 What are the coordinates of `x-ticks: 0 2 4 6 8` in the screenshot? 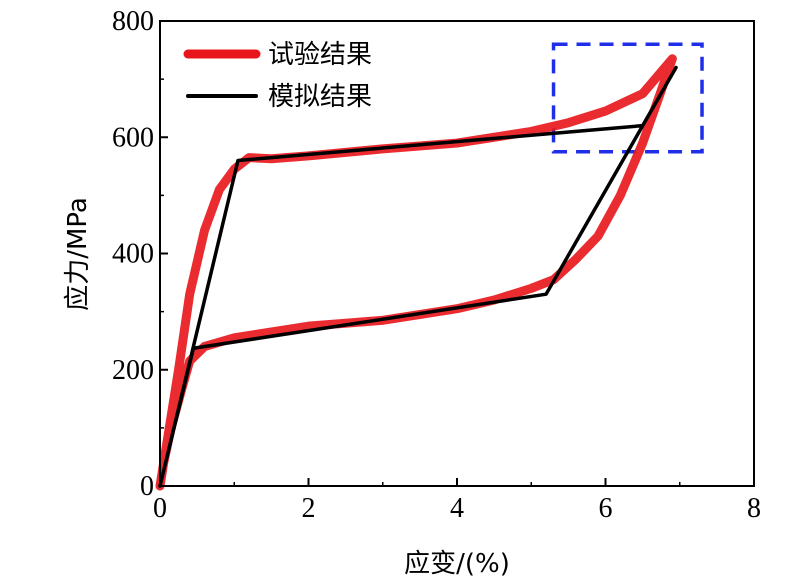 It's located at (457, 501).